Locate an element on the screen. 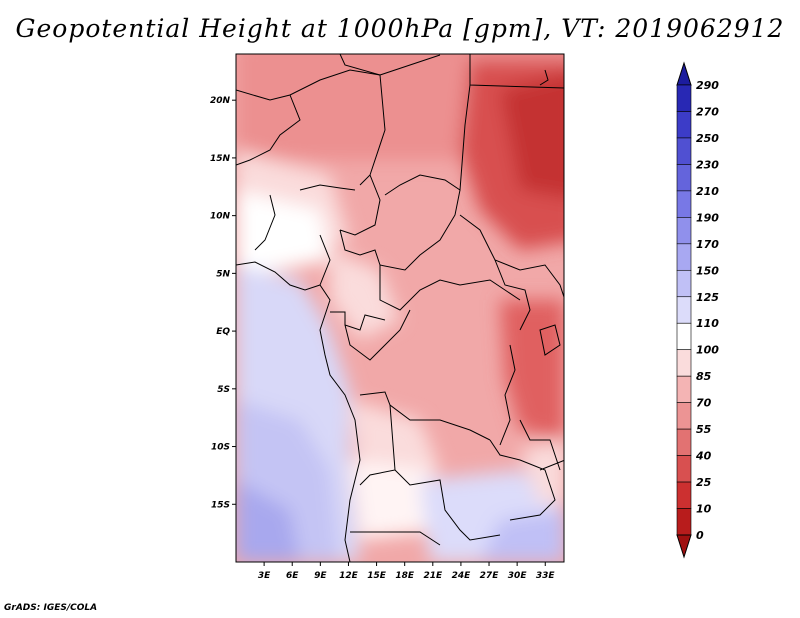 The width and height of the screenshot is (800, 618). x-tick-label: 18E is located at coordinates (405, 576).